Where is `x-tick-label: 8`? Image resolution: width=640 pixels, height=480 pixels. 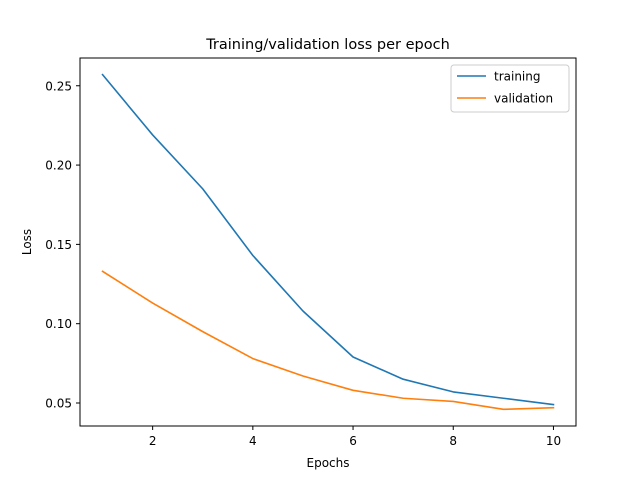 x-tick-label: 8 is located at coordinates (453, 441).